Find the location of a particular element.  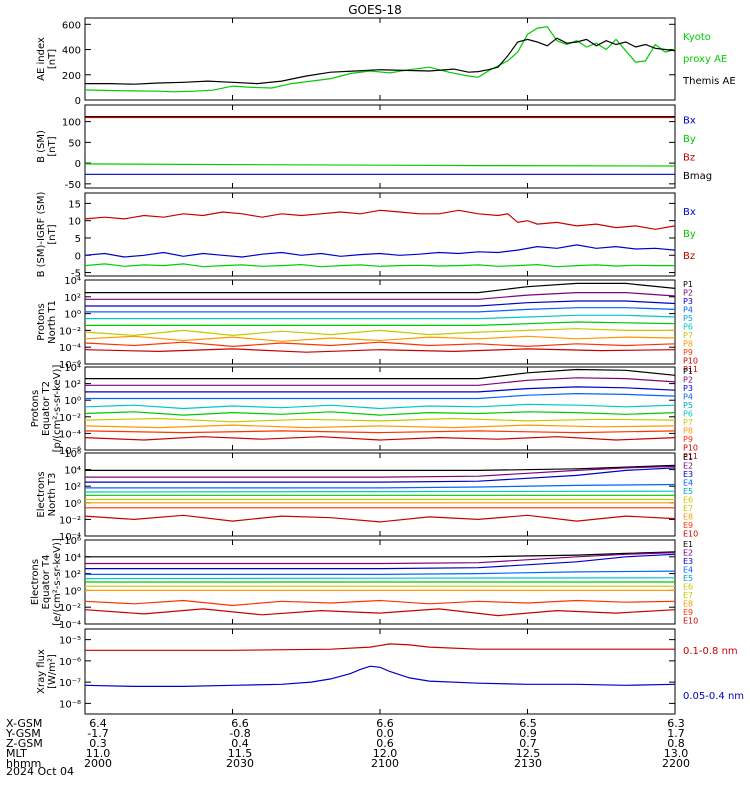

y-tick-label: 400 is located at coordinates (71, 51).